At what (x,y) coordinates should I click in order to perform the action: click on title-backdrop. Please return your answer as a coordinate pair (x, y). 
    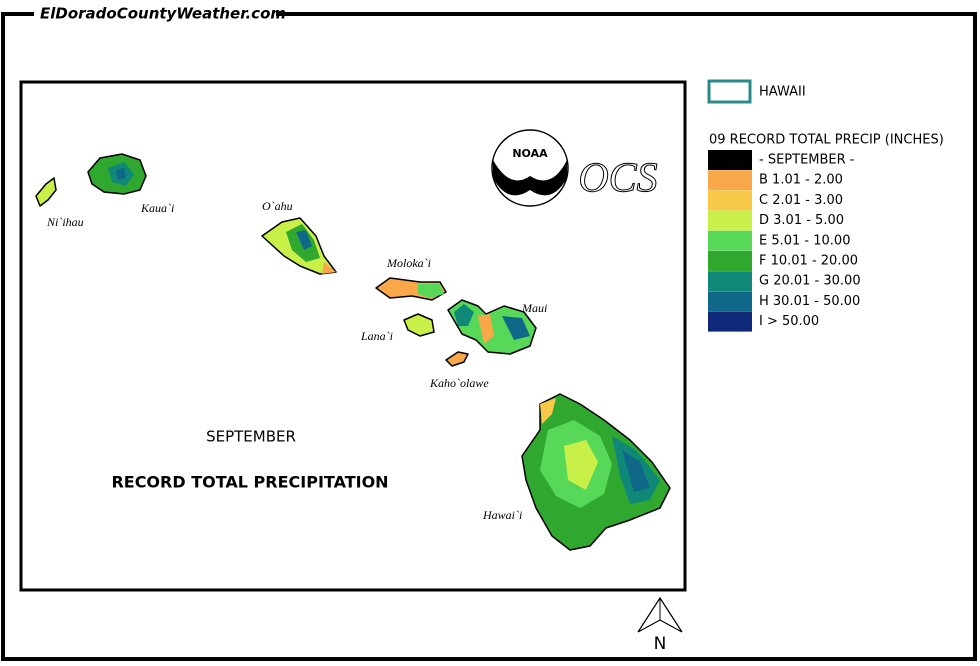
    Looking at the image, I should click on (155, 14).